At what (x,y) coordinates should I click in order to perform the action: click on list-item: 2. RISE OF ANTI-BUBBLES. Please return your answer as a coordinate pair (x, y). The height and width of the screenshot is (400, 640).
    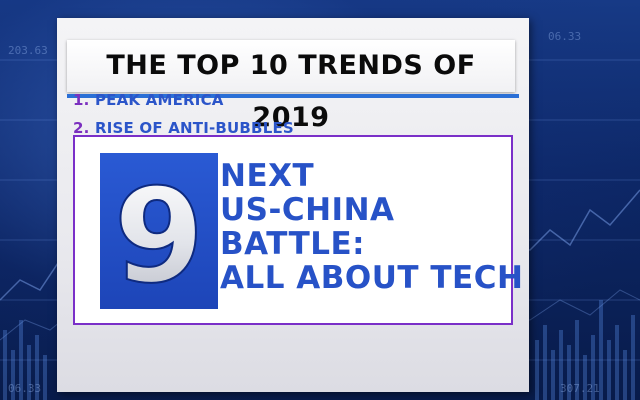
    Looking at the image, I should click on (183, 128).